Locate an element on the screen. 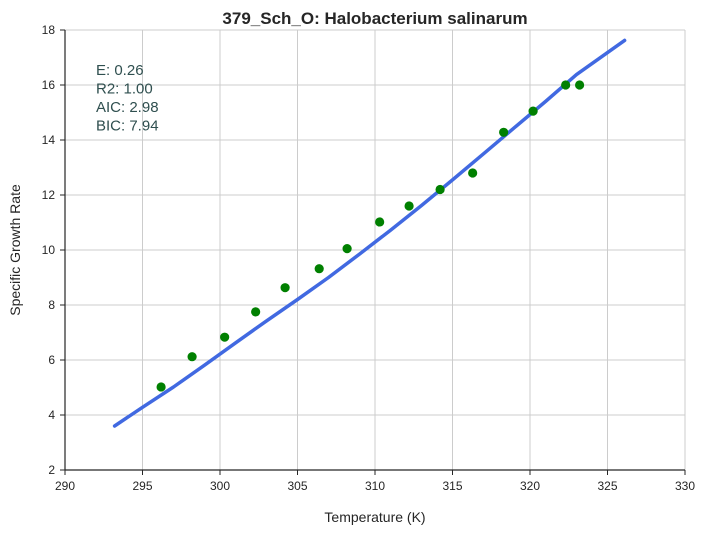 The height and width of the screenshot is (538, 706). fit-stat-label: BIC: 7.94 is located at coordinates (127, 126).